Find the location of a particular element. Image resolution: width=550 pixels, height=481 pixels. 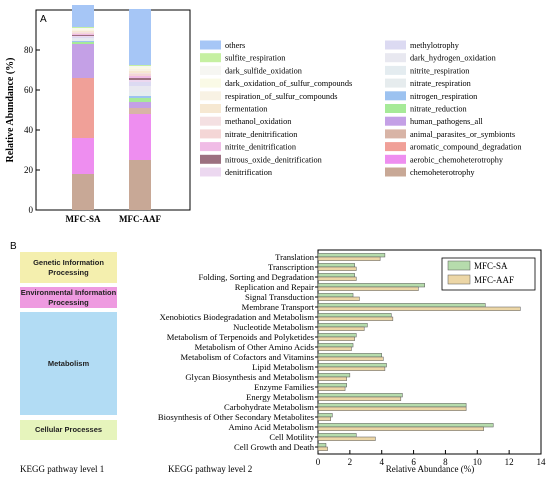

bar-mfc-aaf-cell-growth-and-death is located at coordinates (322, 448).